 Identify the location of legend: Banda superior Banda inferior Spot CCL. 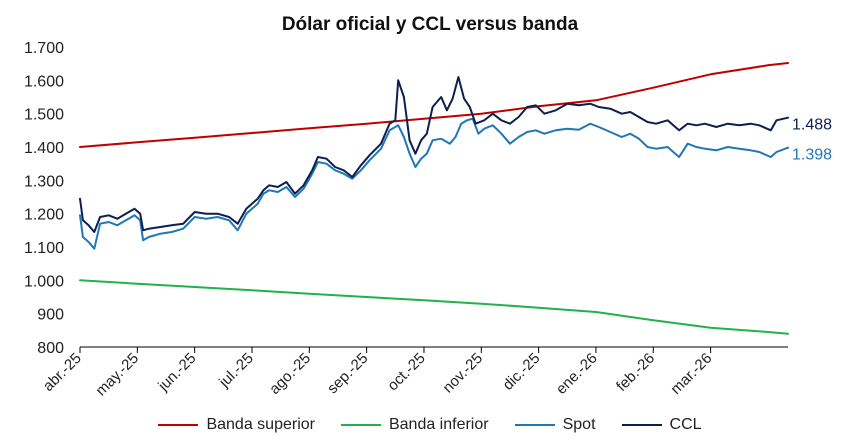
(430, 425).